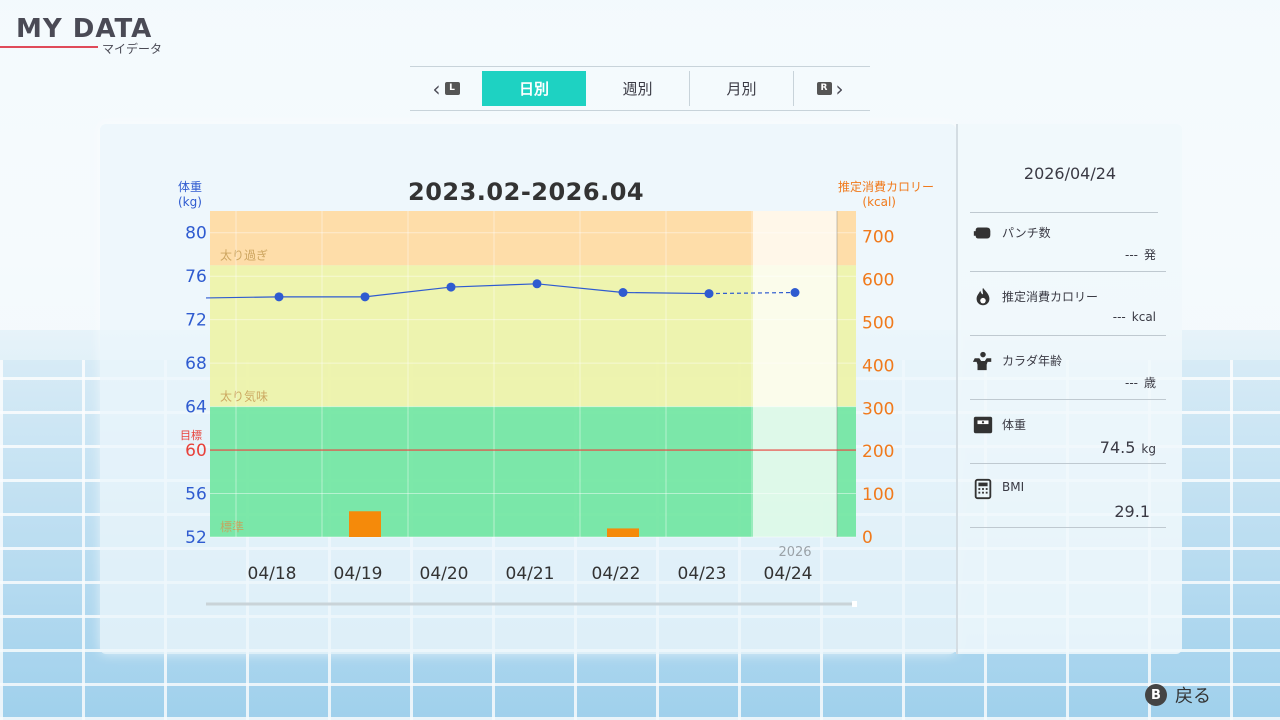 Image resolution: width=1280 pixels, height=720 pixels. Describe the element at coordinates (196, 234) in the screenshot. I see `y-left-tick: 80` at that location.